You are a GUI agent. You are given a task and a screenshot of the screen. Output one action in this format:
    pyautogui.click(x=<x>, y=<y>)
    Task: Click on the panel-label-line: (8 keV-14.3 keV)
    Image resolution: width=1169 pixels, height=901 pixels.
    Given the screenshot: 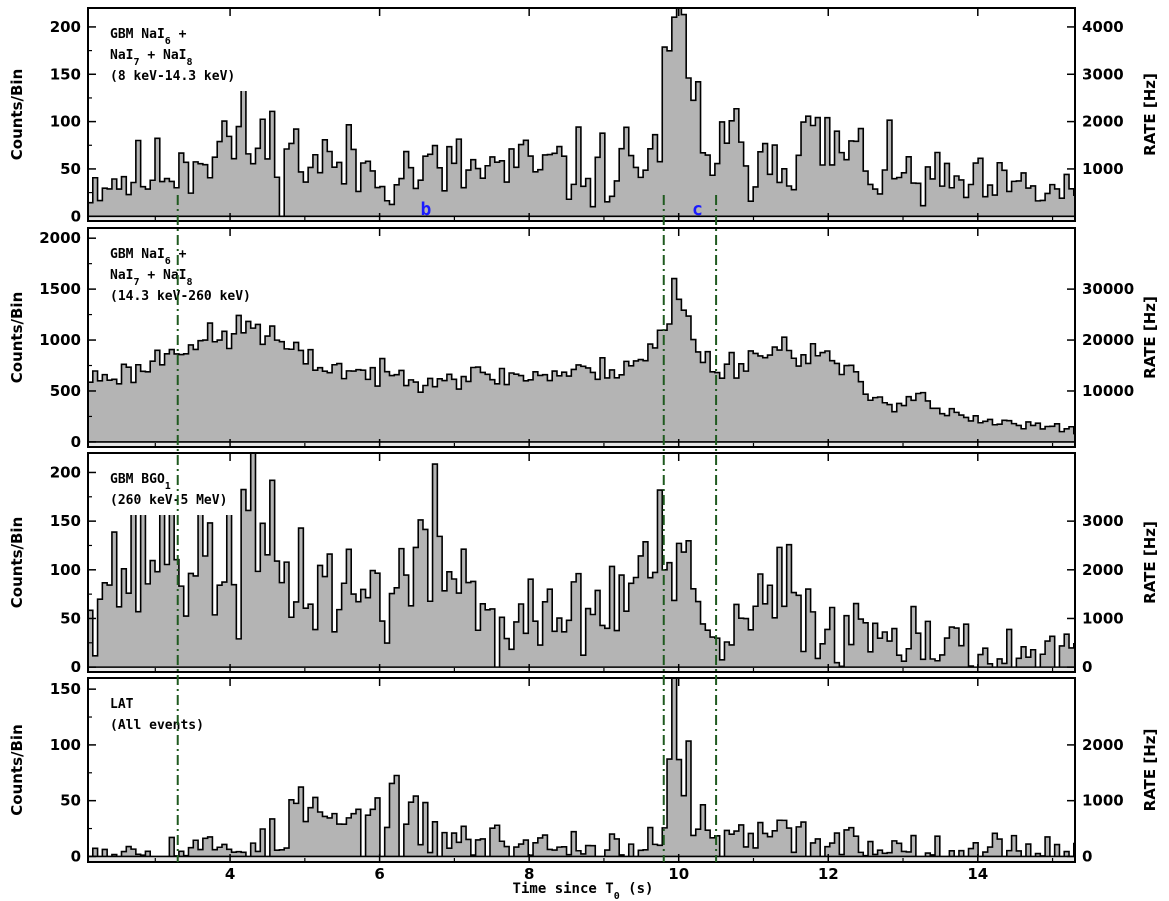 What is the action you would take?
    pyautogui.click(x=172, y=76)
    